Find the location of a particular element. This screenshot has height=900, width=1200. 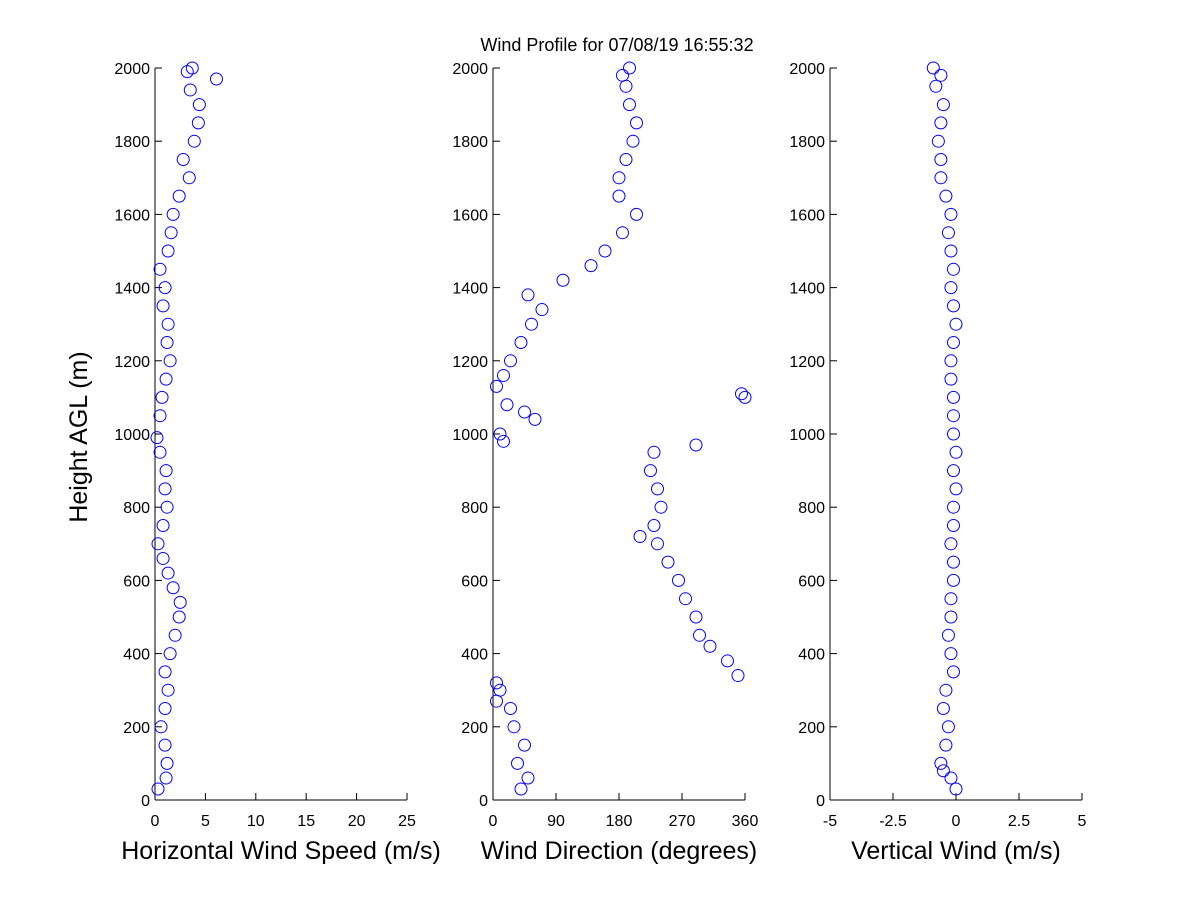

x-tick-label: -5 is located at coordinates (830, 821).